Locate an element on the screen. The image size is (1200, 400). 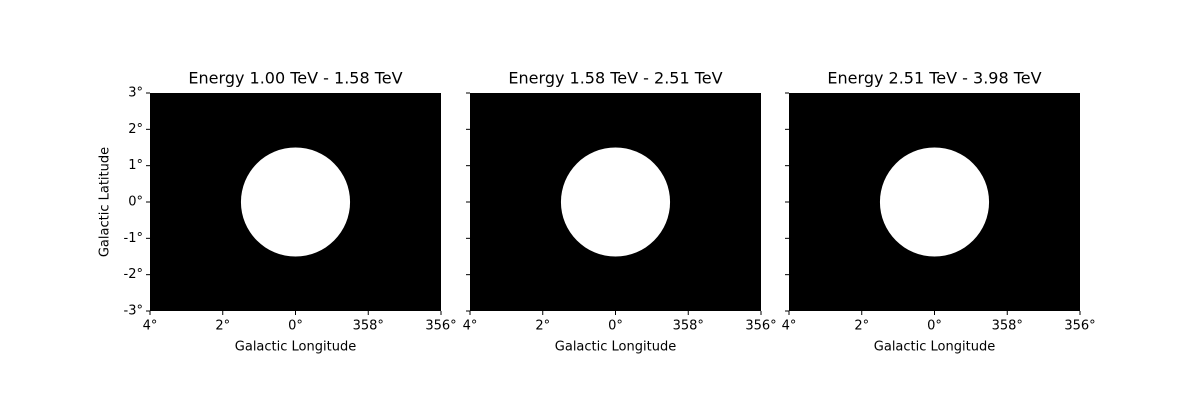
y-tick-label: 0° is located at coordinates (135, 202).